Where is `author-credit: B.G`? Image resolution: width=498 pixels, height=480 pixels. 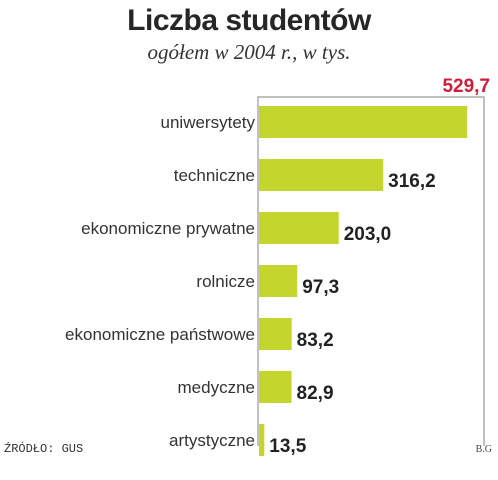
author-credit: B.G is located at coordinates (483, 449).